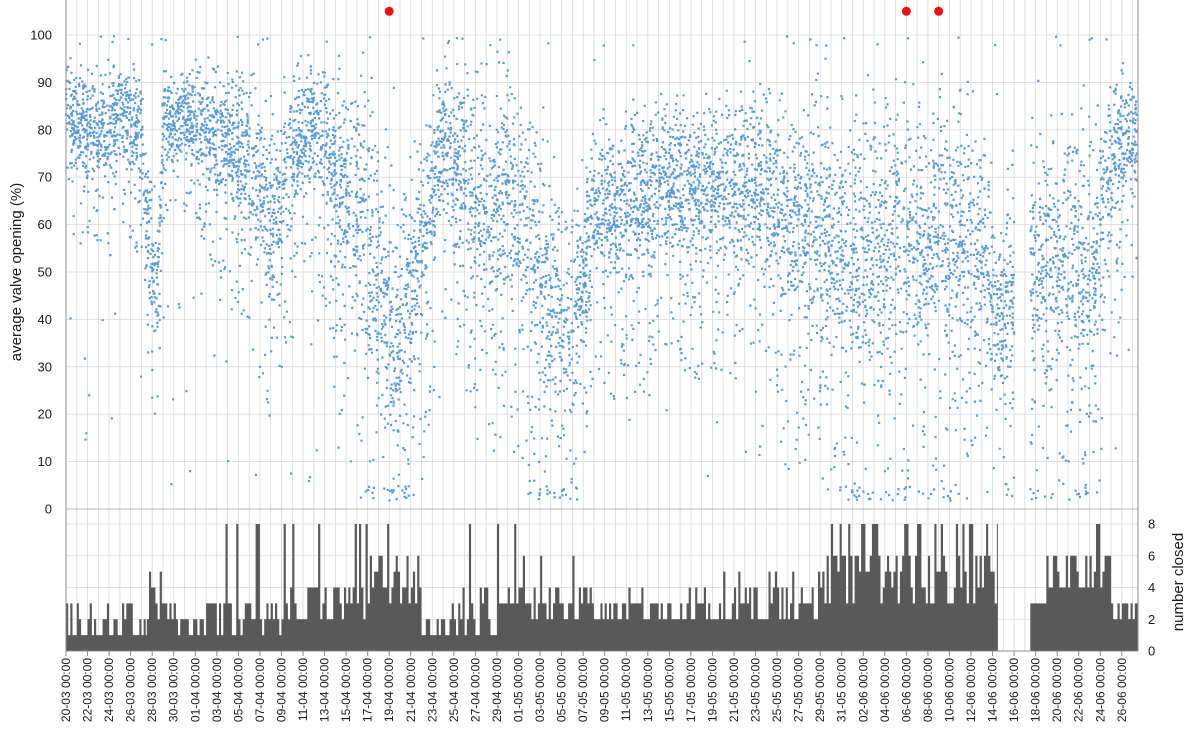  What do you see at coordinates (48, 509) in the screenshot?
I see `y-tick-label-left: 0` at bounding box center [48, 509].